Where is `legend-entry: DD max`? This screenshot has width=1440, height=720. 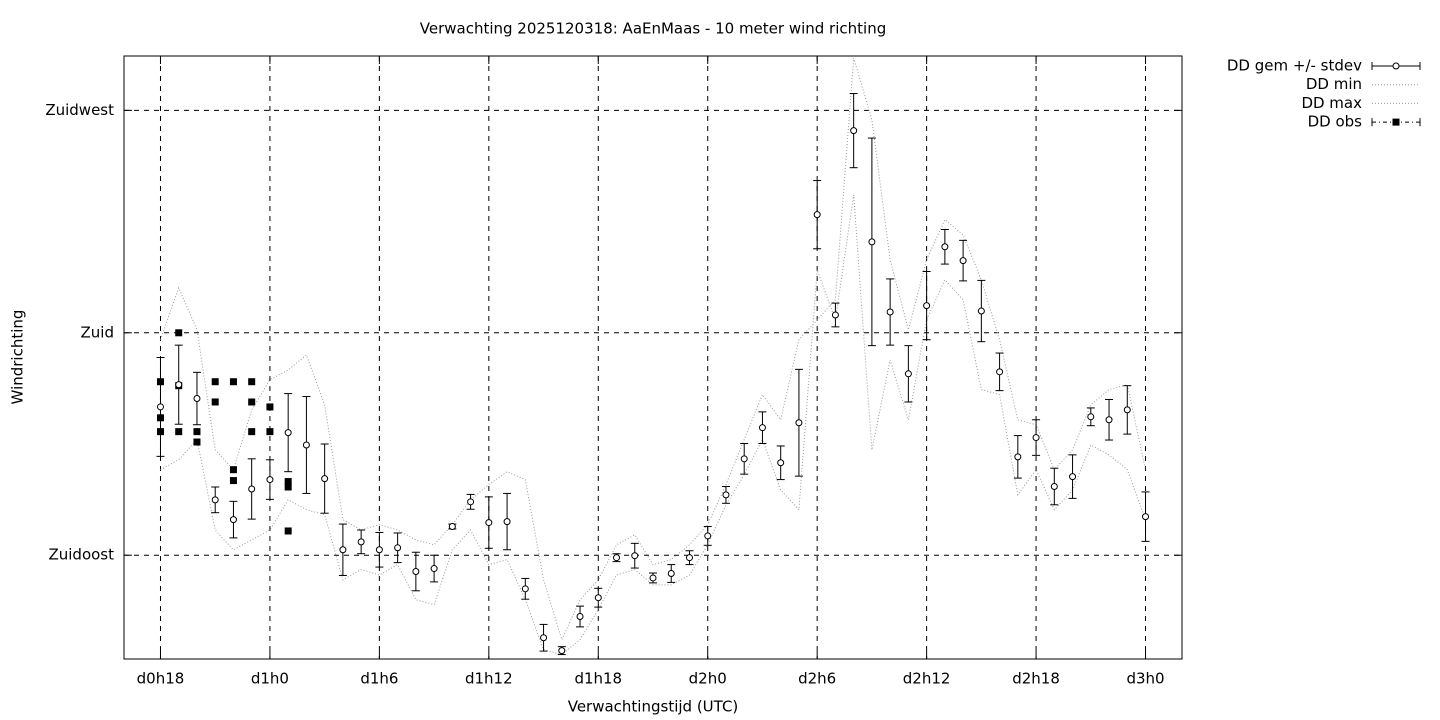
legend-entry: DD max is located at coordinates (1360, 103).